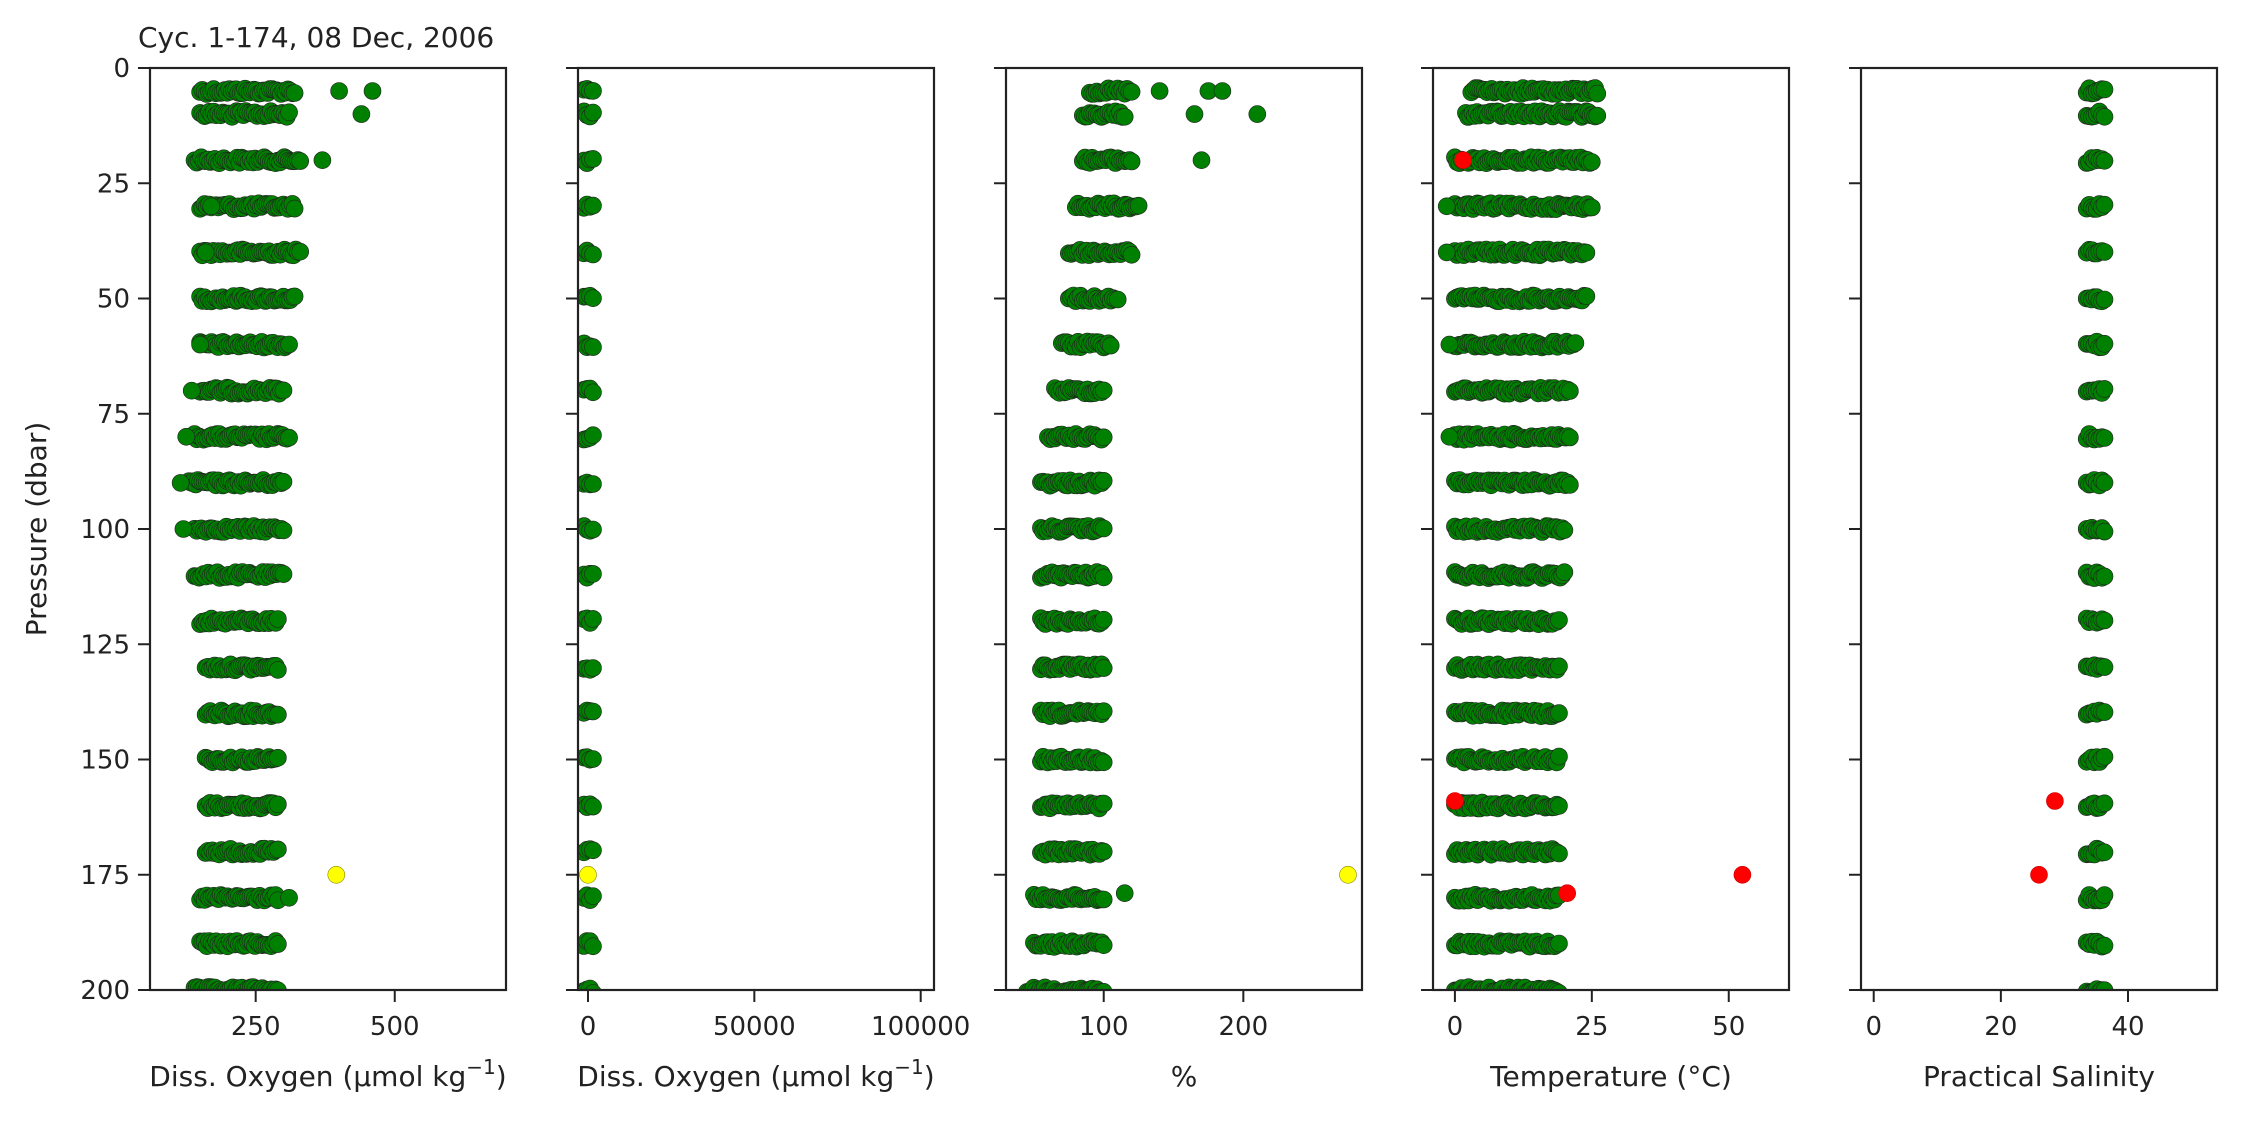 This screenshot has width=2241, height=1131. Describe the element at coordinates (113, 300) in the screenshot. I see `y-tick-label: 50` at that location.